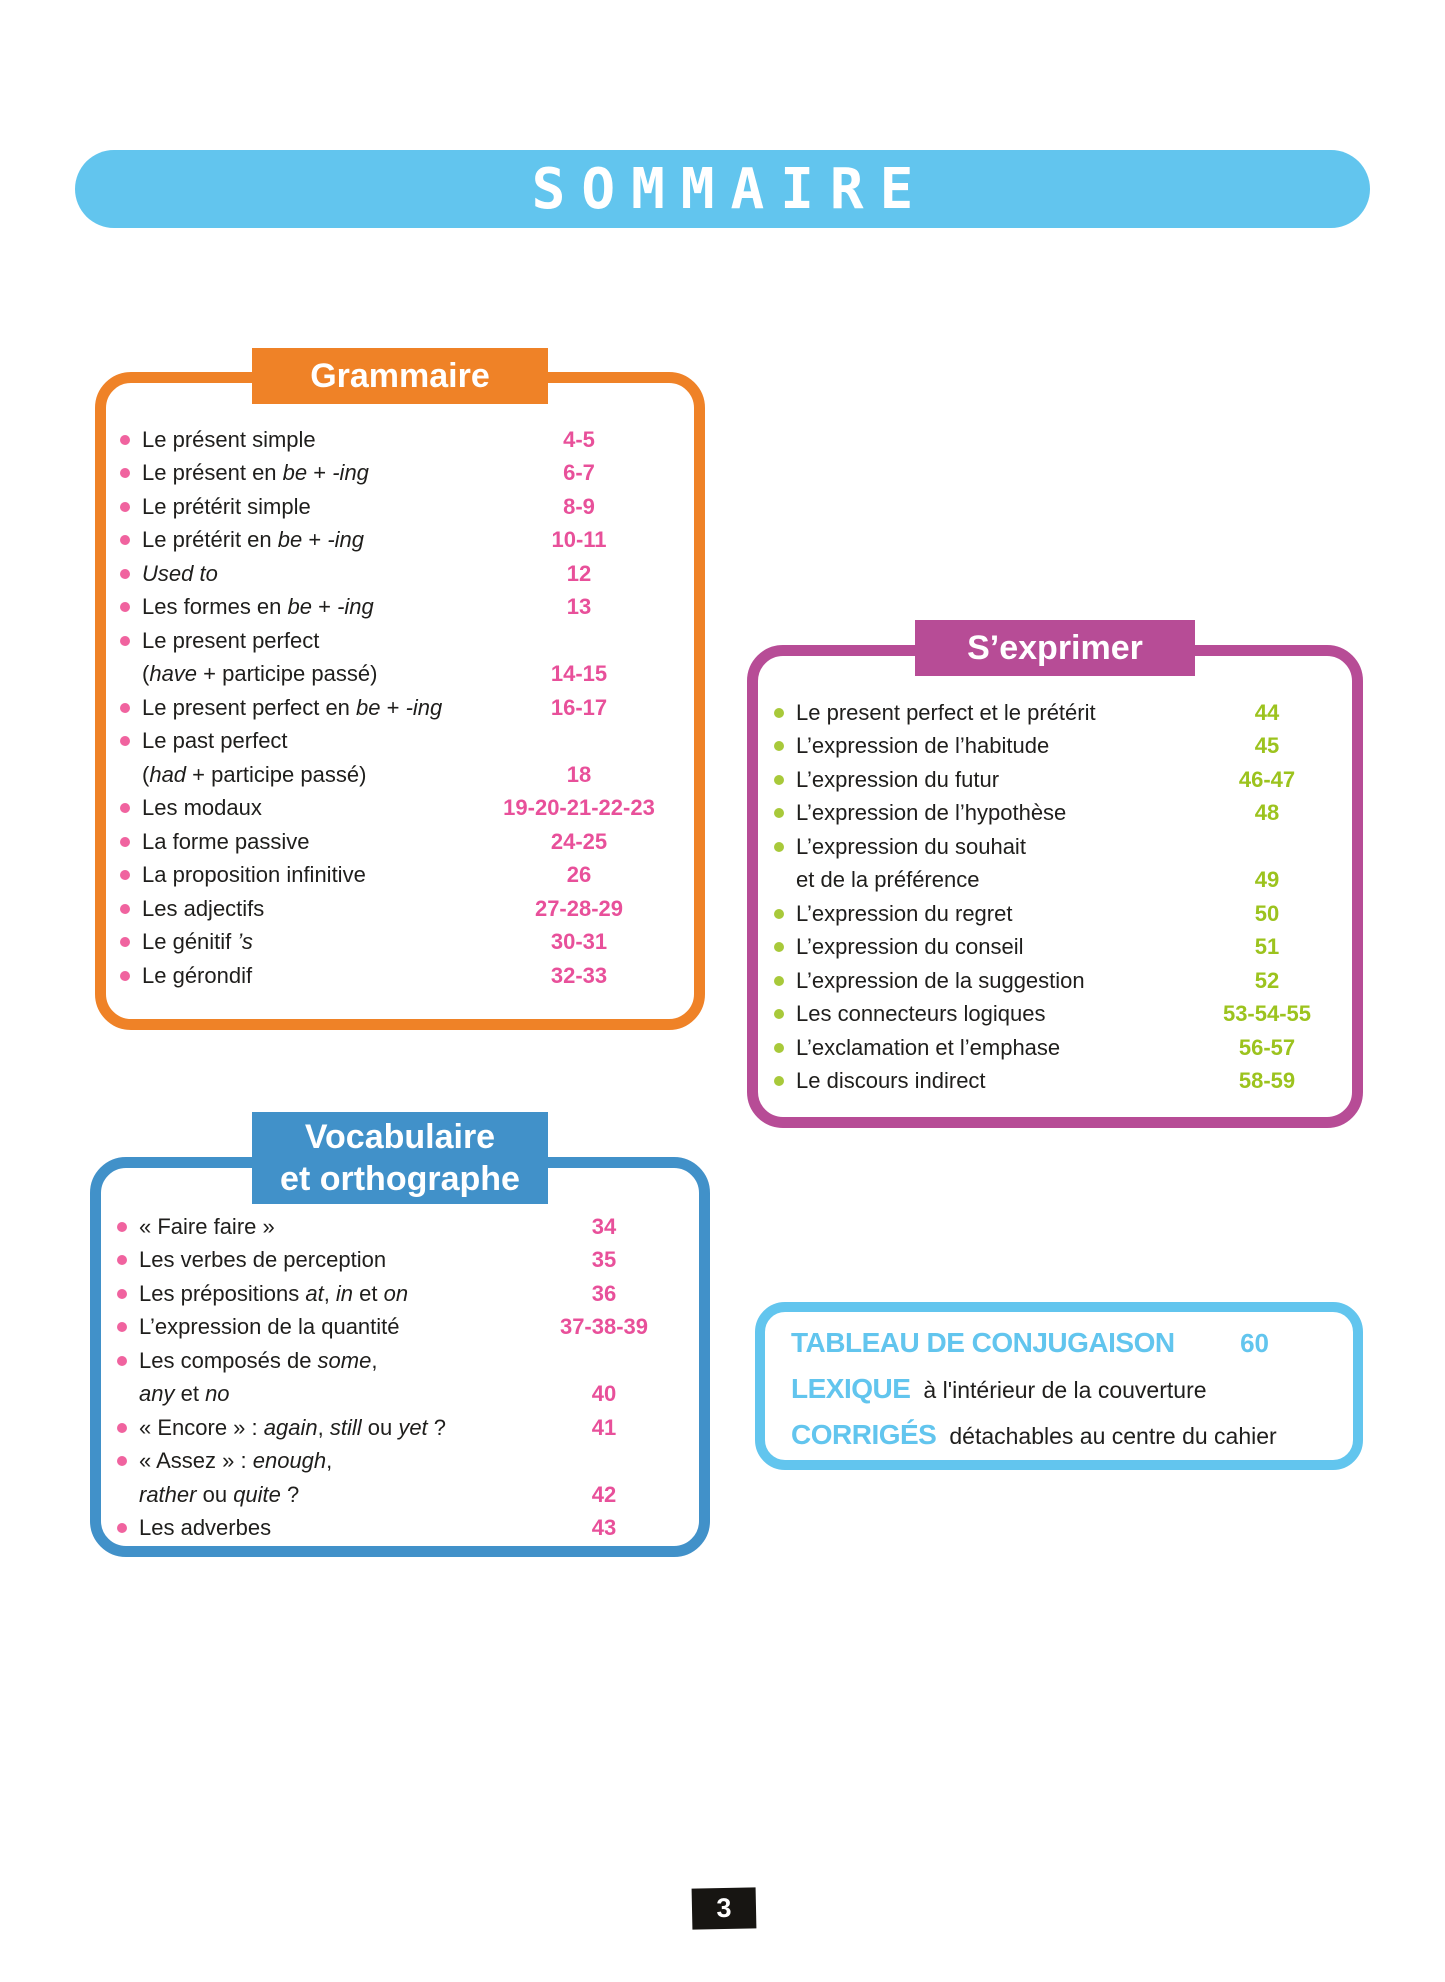 Image resolution: width=1445 pixels, height=1982 pixels. Describe the element at coordinates (898, 779) in the screenshot. I see `toc-item-label: L’expression du futur` at that location.